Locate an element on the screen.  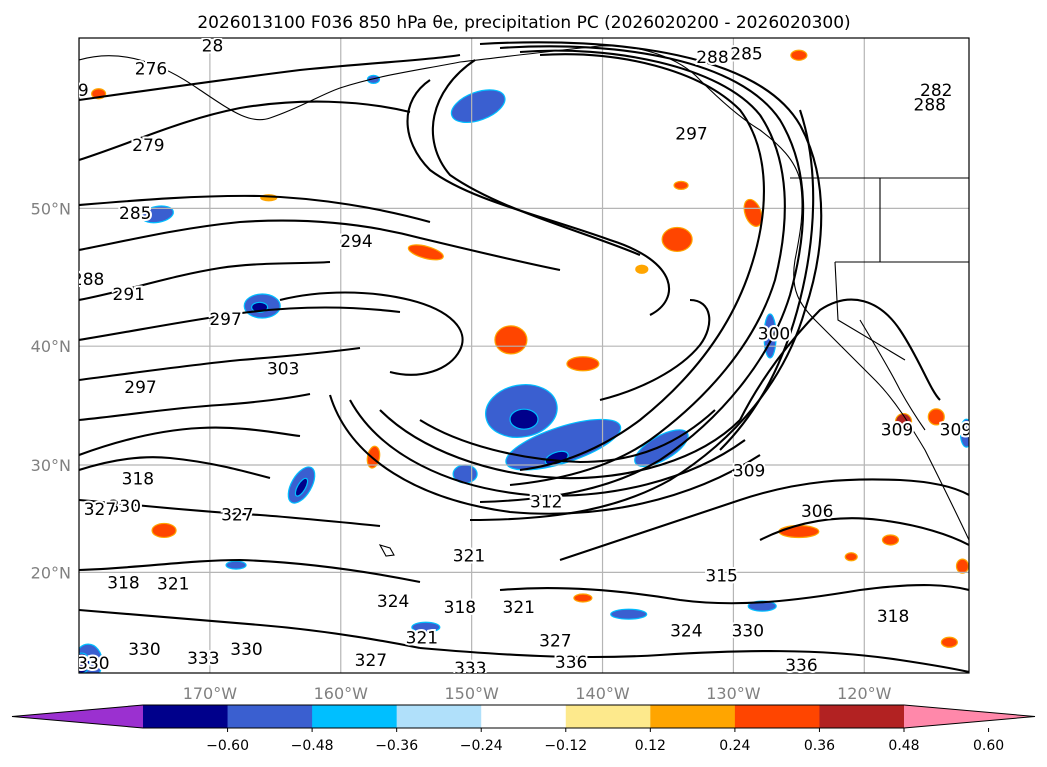
contour-label: 300 is located at coordinates (774, 334).